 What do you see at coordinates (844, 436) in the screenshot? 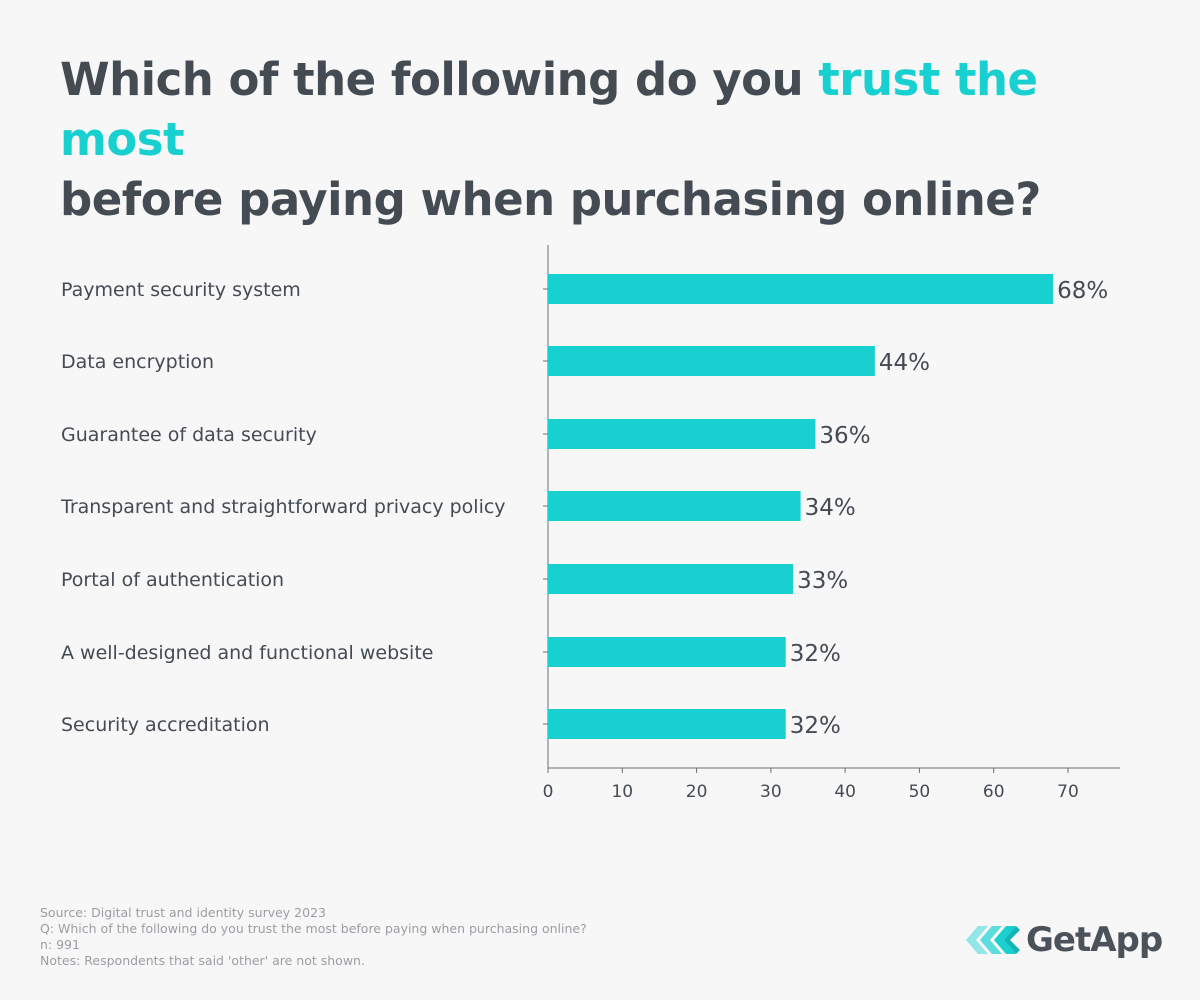
I see `value-label: 36%` at bounding box center [844, 436].